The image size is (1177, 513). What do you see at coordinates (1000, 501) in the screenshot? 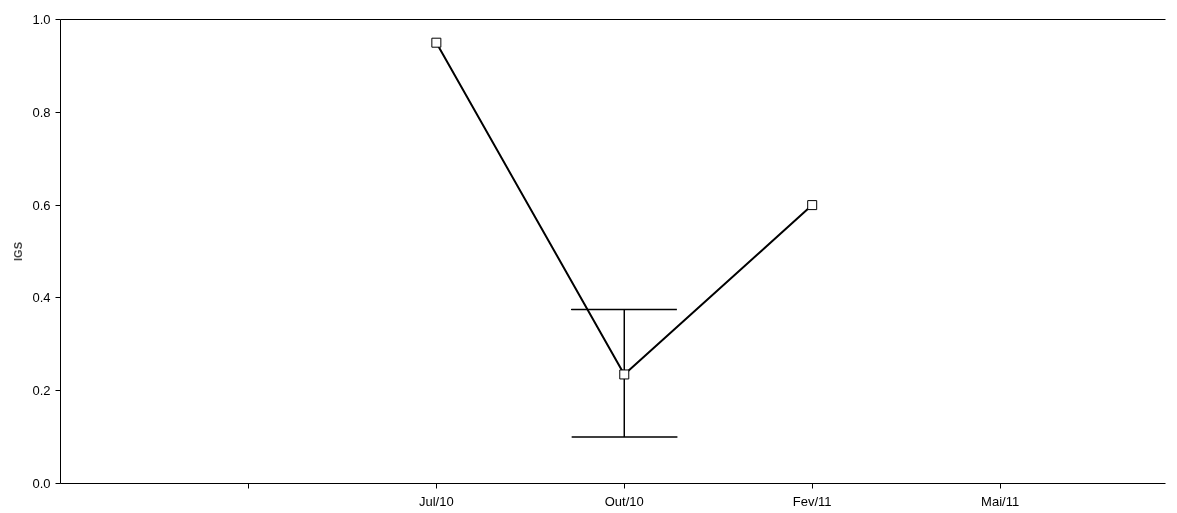
I see `x-tick-label: Mai/11` at bounding box center [1000, 501].